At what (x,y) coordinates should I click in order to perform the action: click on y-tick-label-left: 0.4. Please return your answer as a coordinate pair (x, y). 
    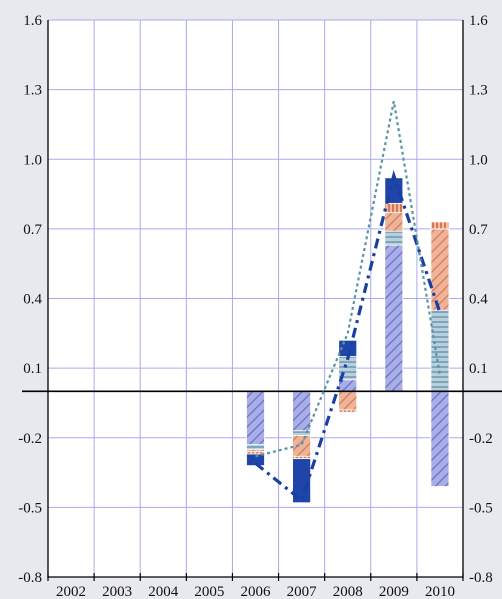
    Looking at the image, I should click on (32, 300).